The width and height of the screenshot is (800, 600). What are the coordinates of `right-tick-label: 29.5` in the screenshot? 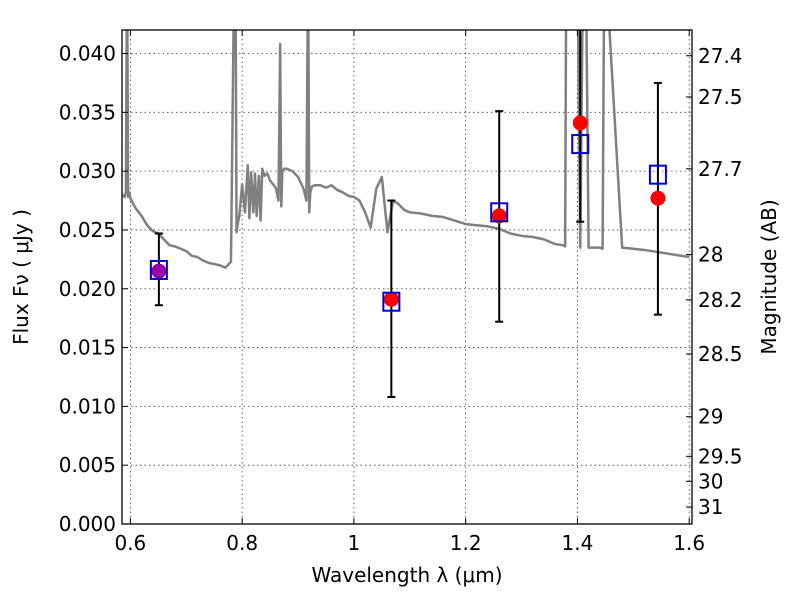 It's located at (720, 456).